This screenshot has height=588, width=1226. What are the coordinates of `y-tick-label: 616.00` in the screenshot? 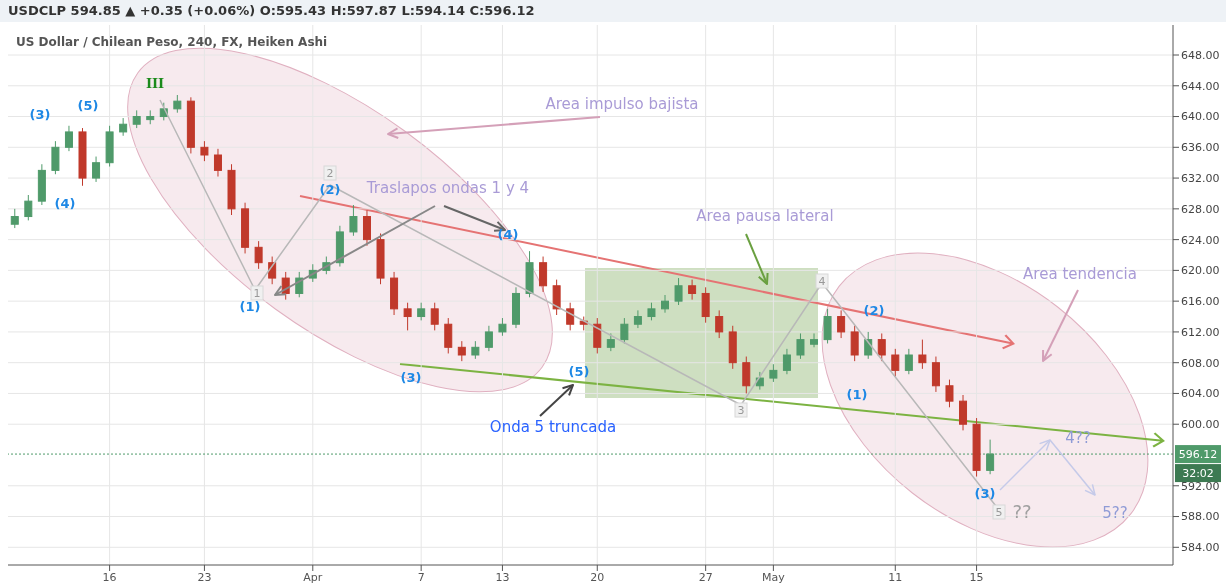 It's located at (1200, 302).